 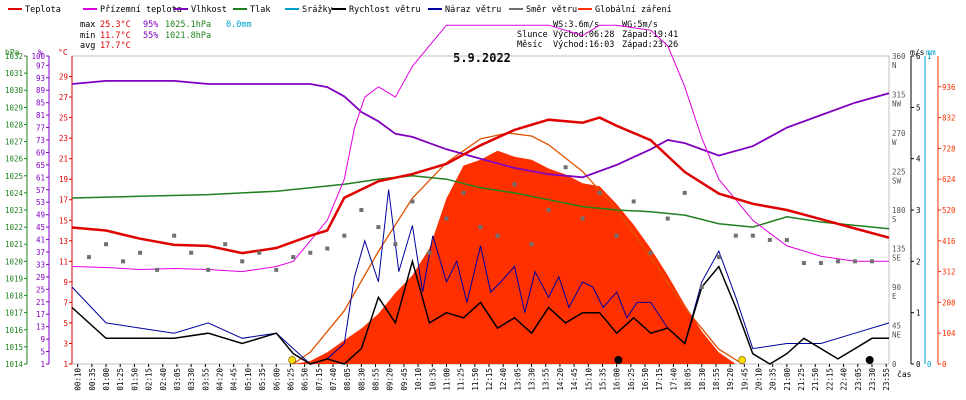 I want to click on axis-label-pct-0: 1, so click(x=42, y=364).